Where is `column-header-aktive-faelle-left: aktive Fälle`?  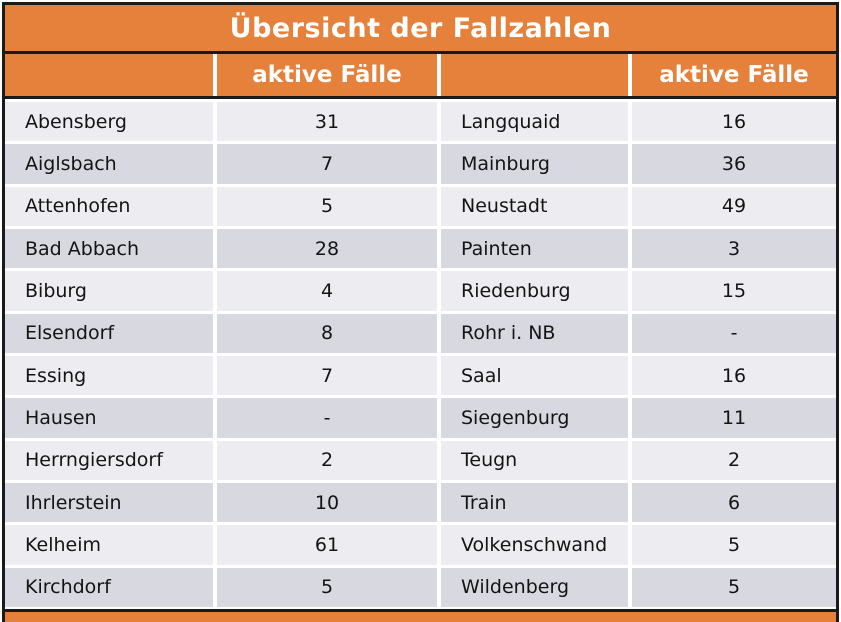 column-header-aktive-faelle-left: aktive Fälle is located at coordinates (327, 75).